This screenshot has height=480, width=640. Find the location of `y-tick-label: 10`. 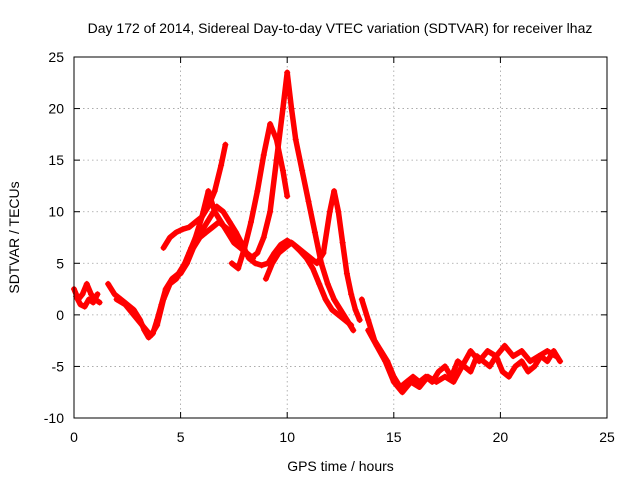

y-tick-label: 10 is located at coordinates (56, 212).